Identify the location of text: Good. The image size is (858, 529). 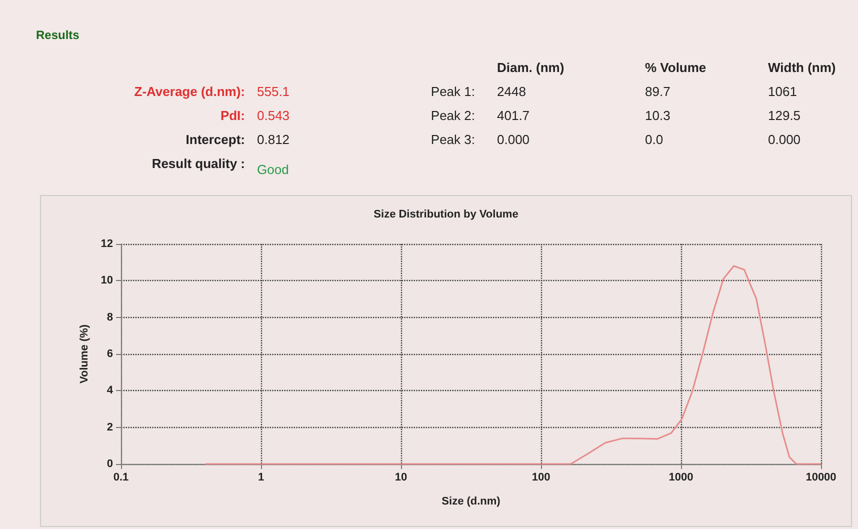
(273, 169).